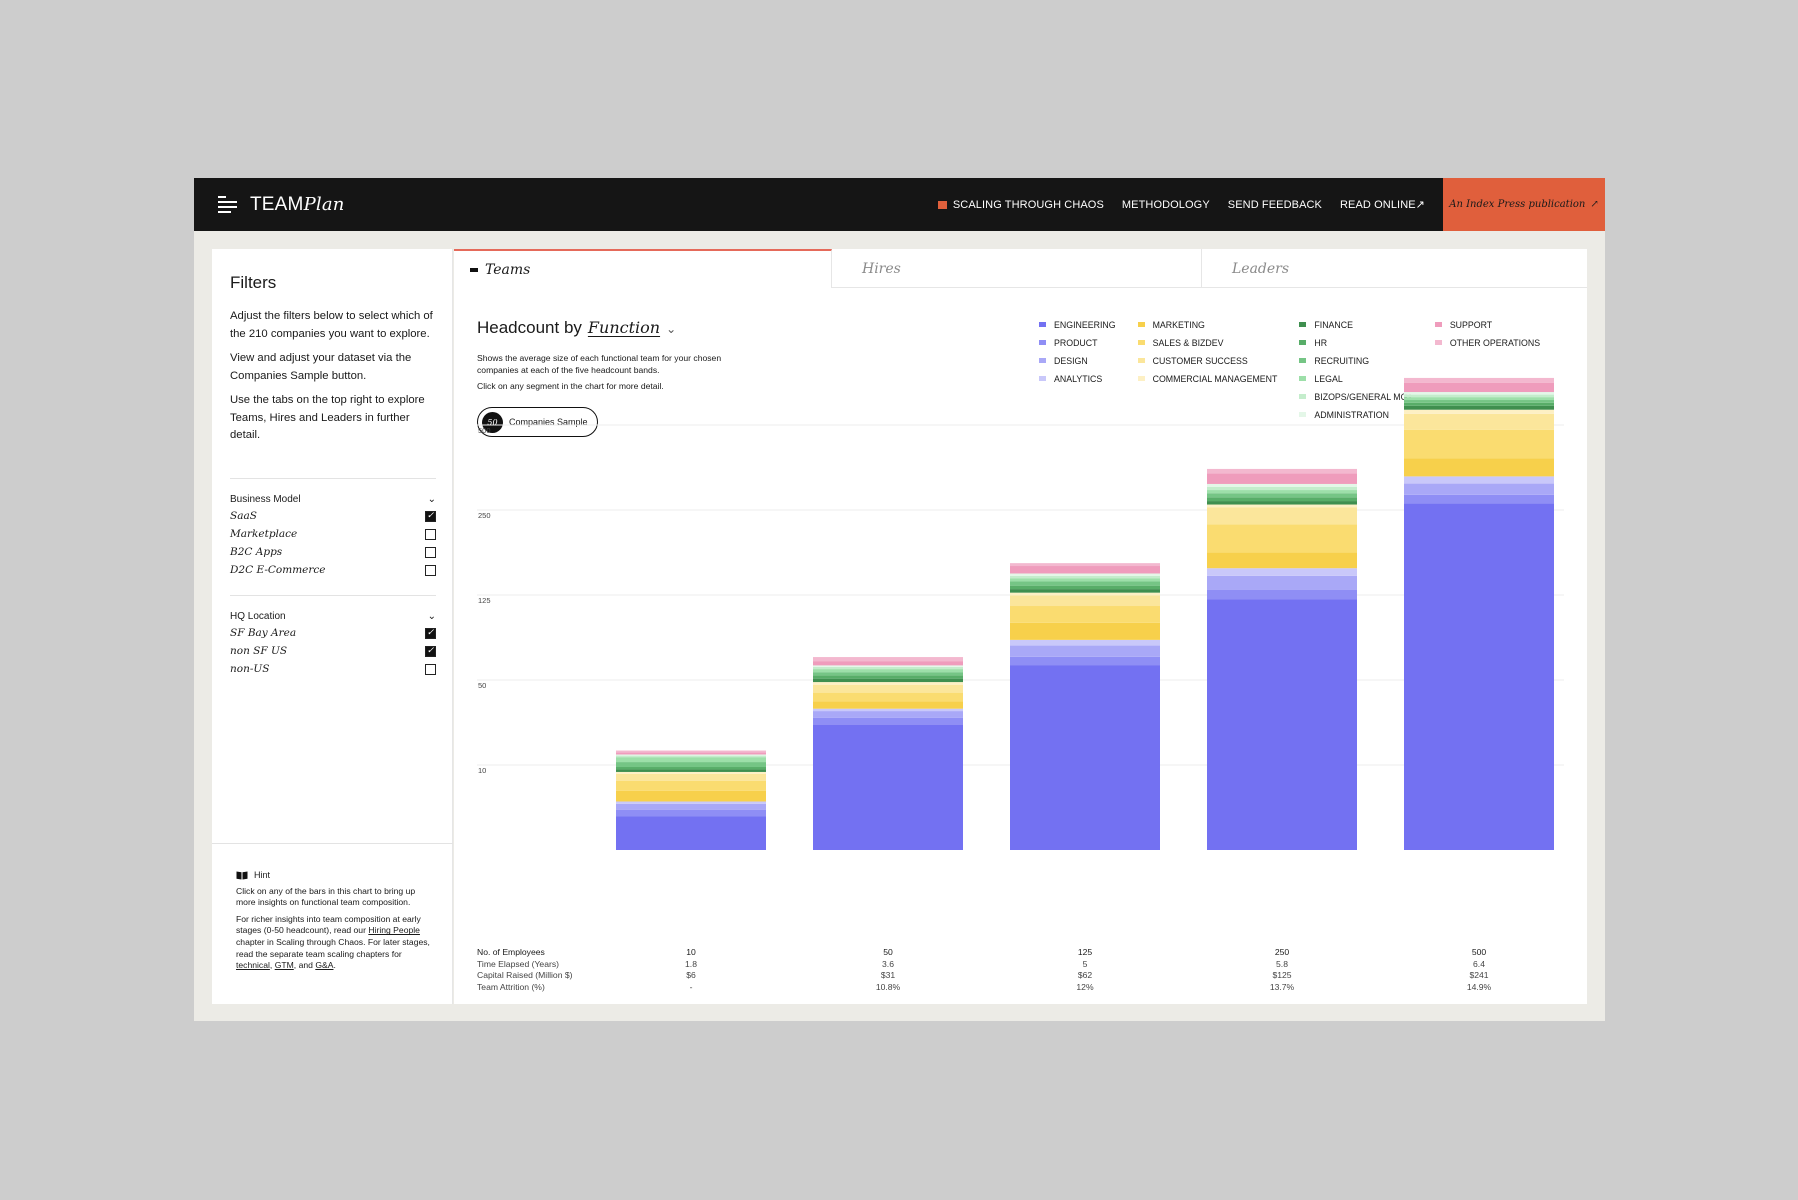 The width and height of the screenshot is (1798, 1200). What do you see at coordinates (1355, 342) in the screenshot?
I see `legend-item-hr: HR` at bounding box center [1355, 342].